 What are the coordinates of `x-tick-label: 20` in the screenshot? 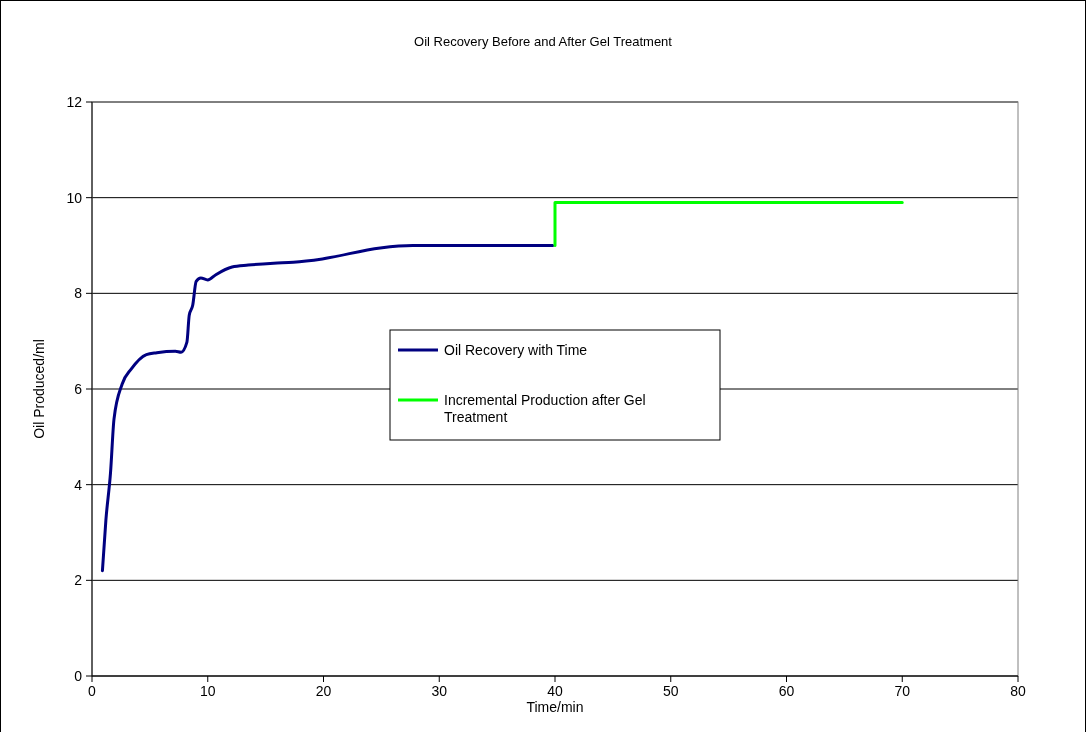 It's located at (323, 691).